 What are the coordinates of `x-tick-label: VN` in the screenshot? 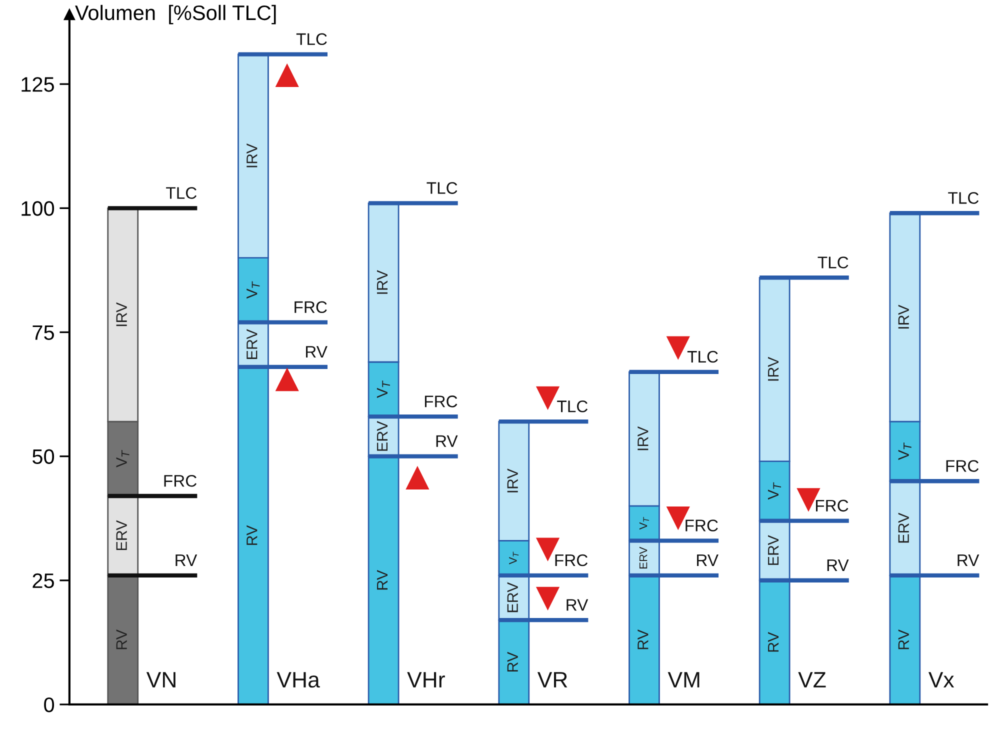 It's located at (161, 680).